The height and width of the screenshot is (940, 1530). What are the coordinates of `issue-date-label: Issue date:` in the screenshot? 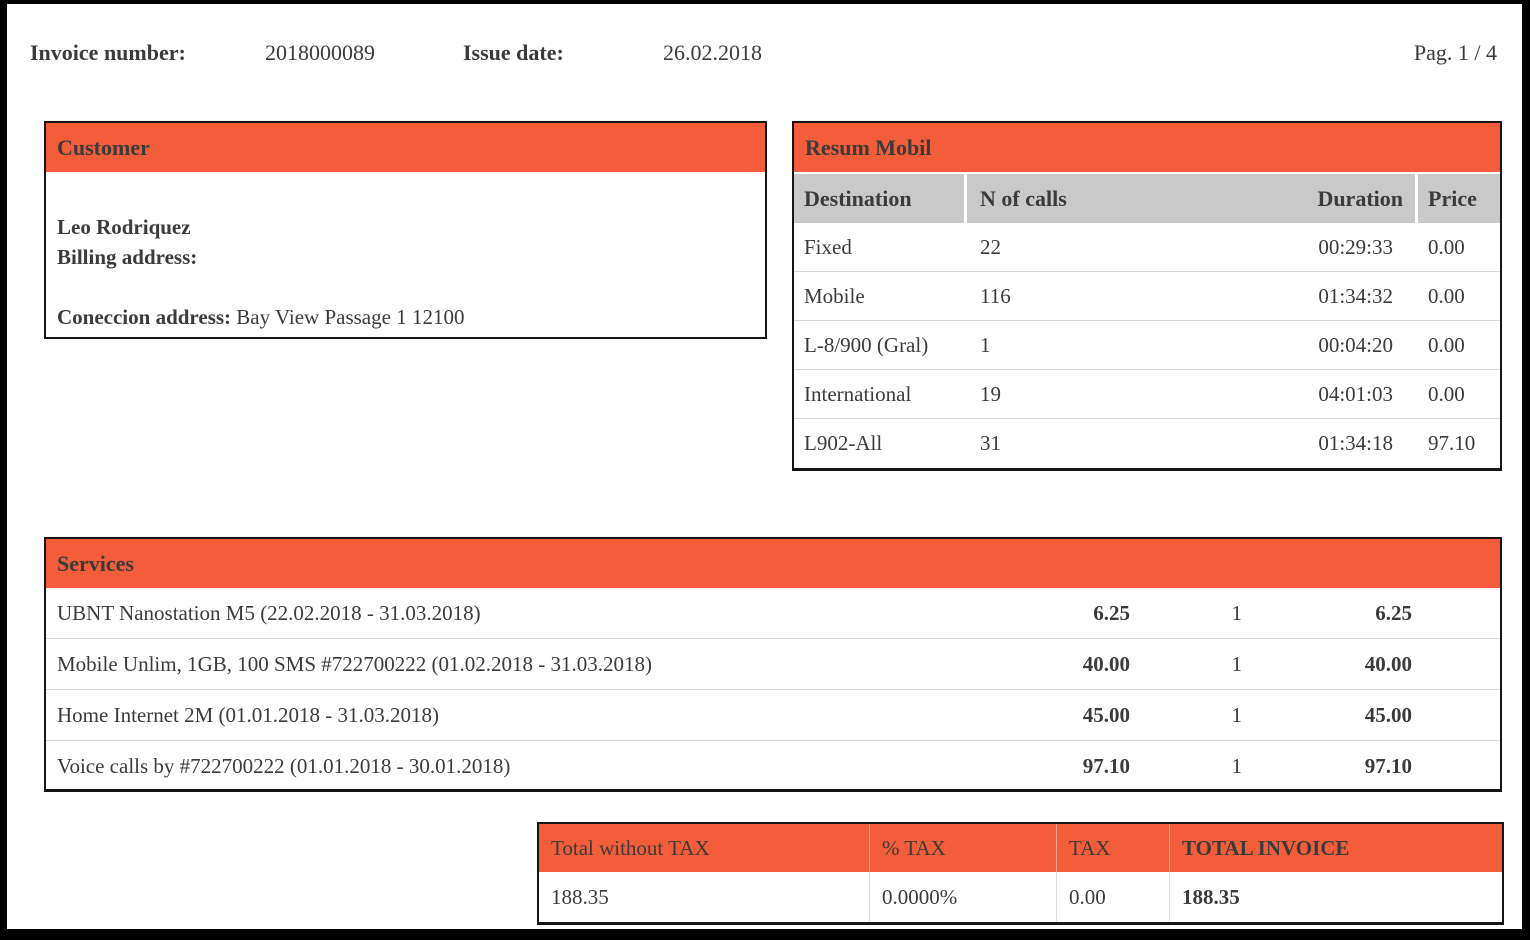 It's located at (513, 52).